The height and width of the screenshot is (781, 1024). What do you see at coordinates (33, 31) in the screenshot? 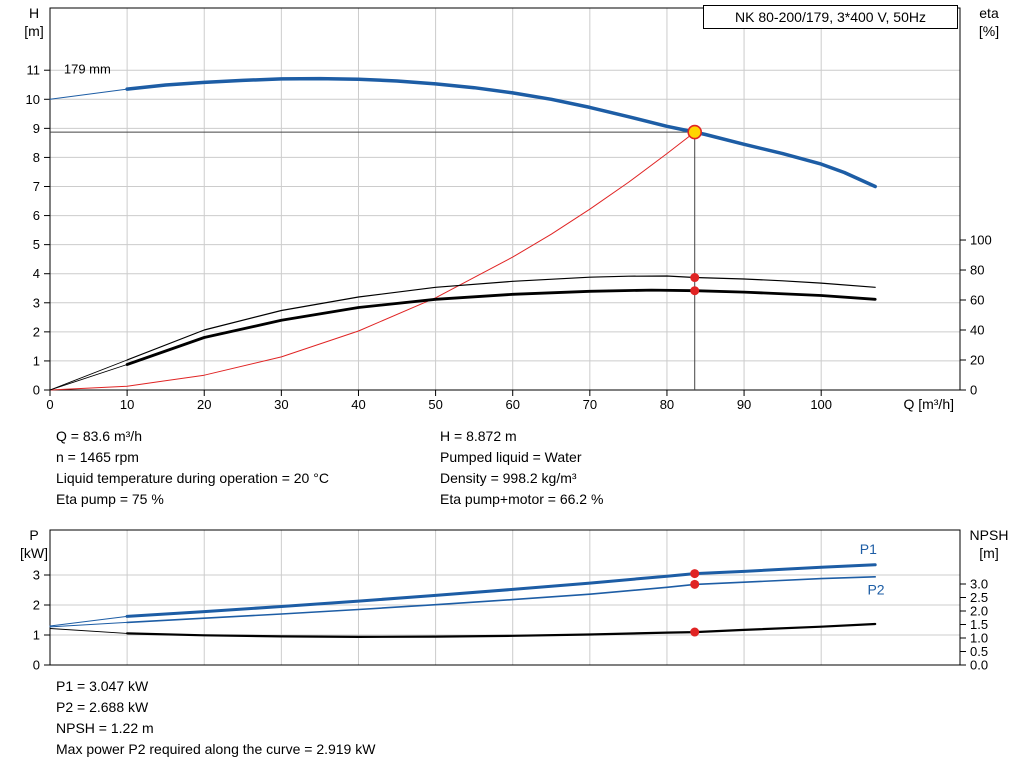
I see `y-left-axis-title: [m]` at bounding box center [33, 31].